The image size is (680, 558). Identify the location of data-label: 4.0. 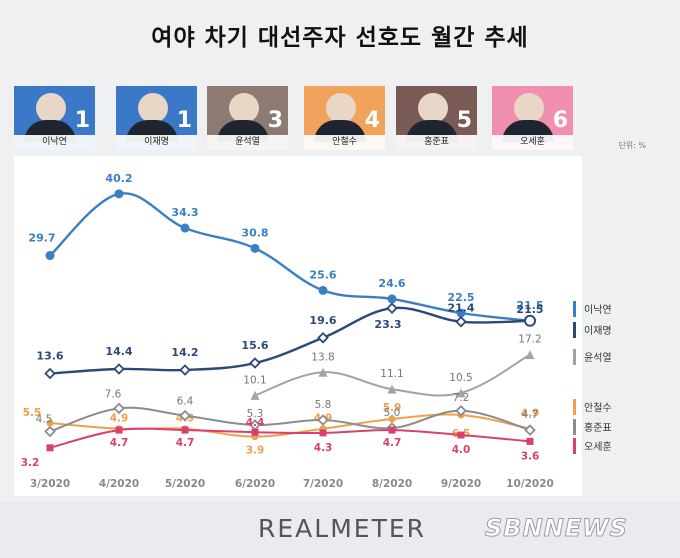
(461, 450).